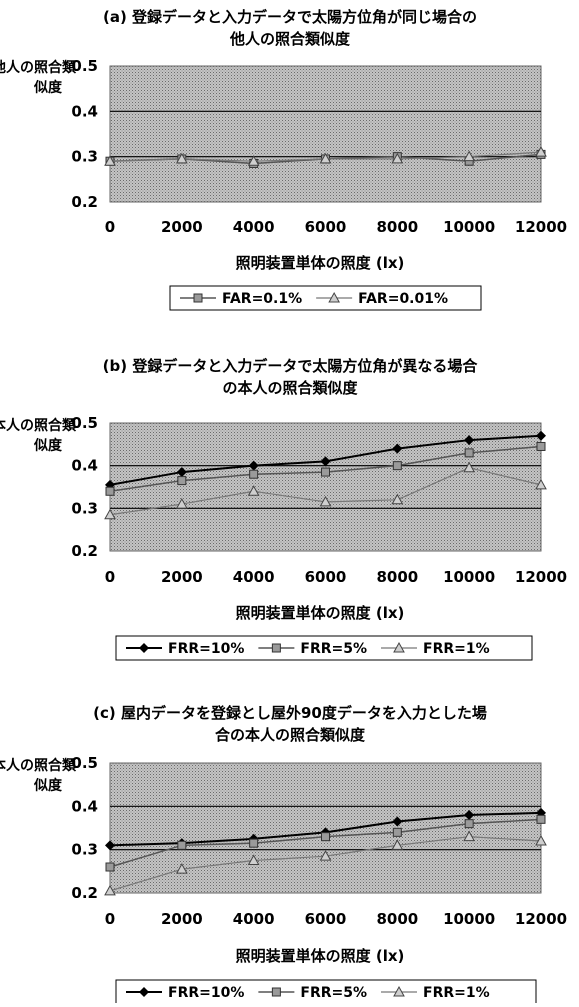 The width and height of the screenshot is (579, 1007). I want to click on legend-label: FAR=0.1%, so click(262, 299).